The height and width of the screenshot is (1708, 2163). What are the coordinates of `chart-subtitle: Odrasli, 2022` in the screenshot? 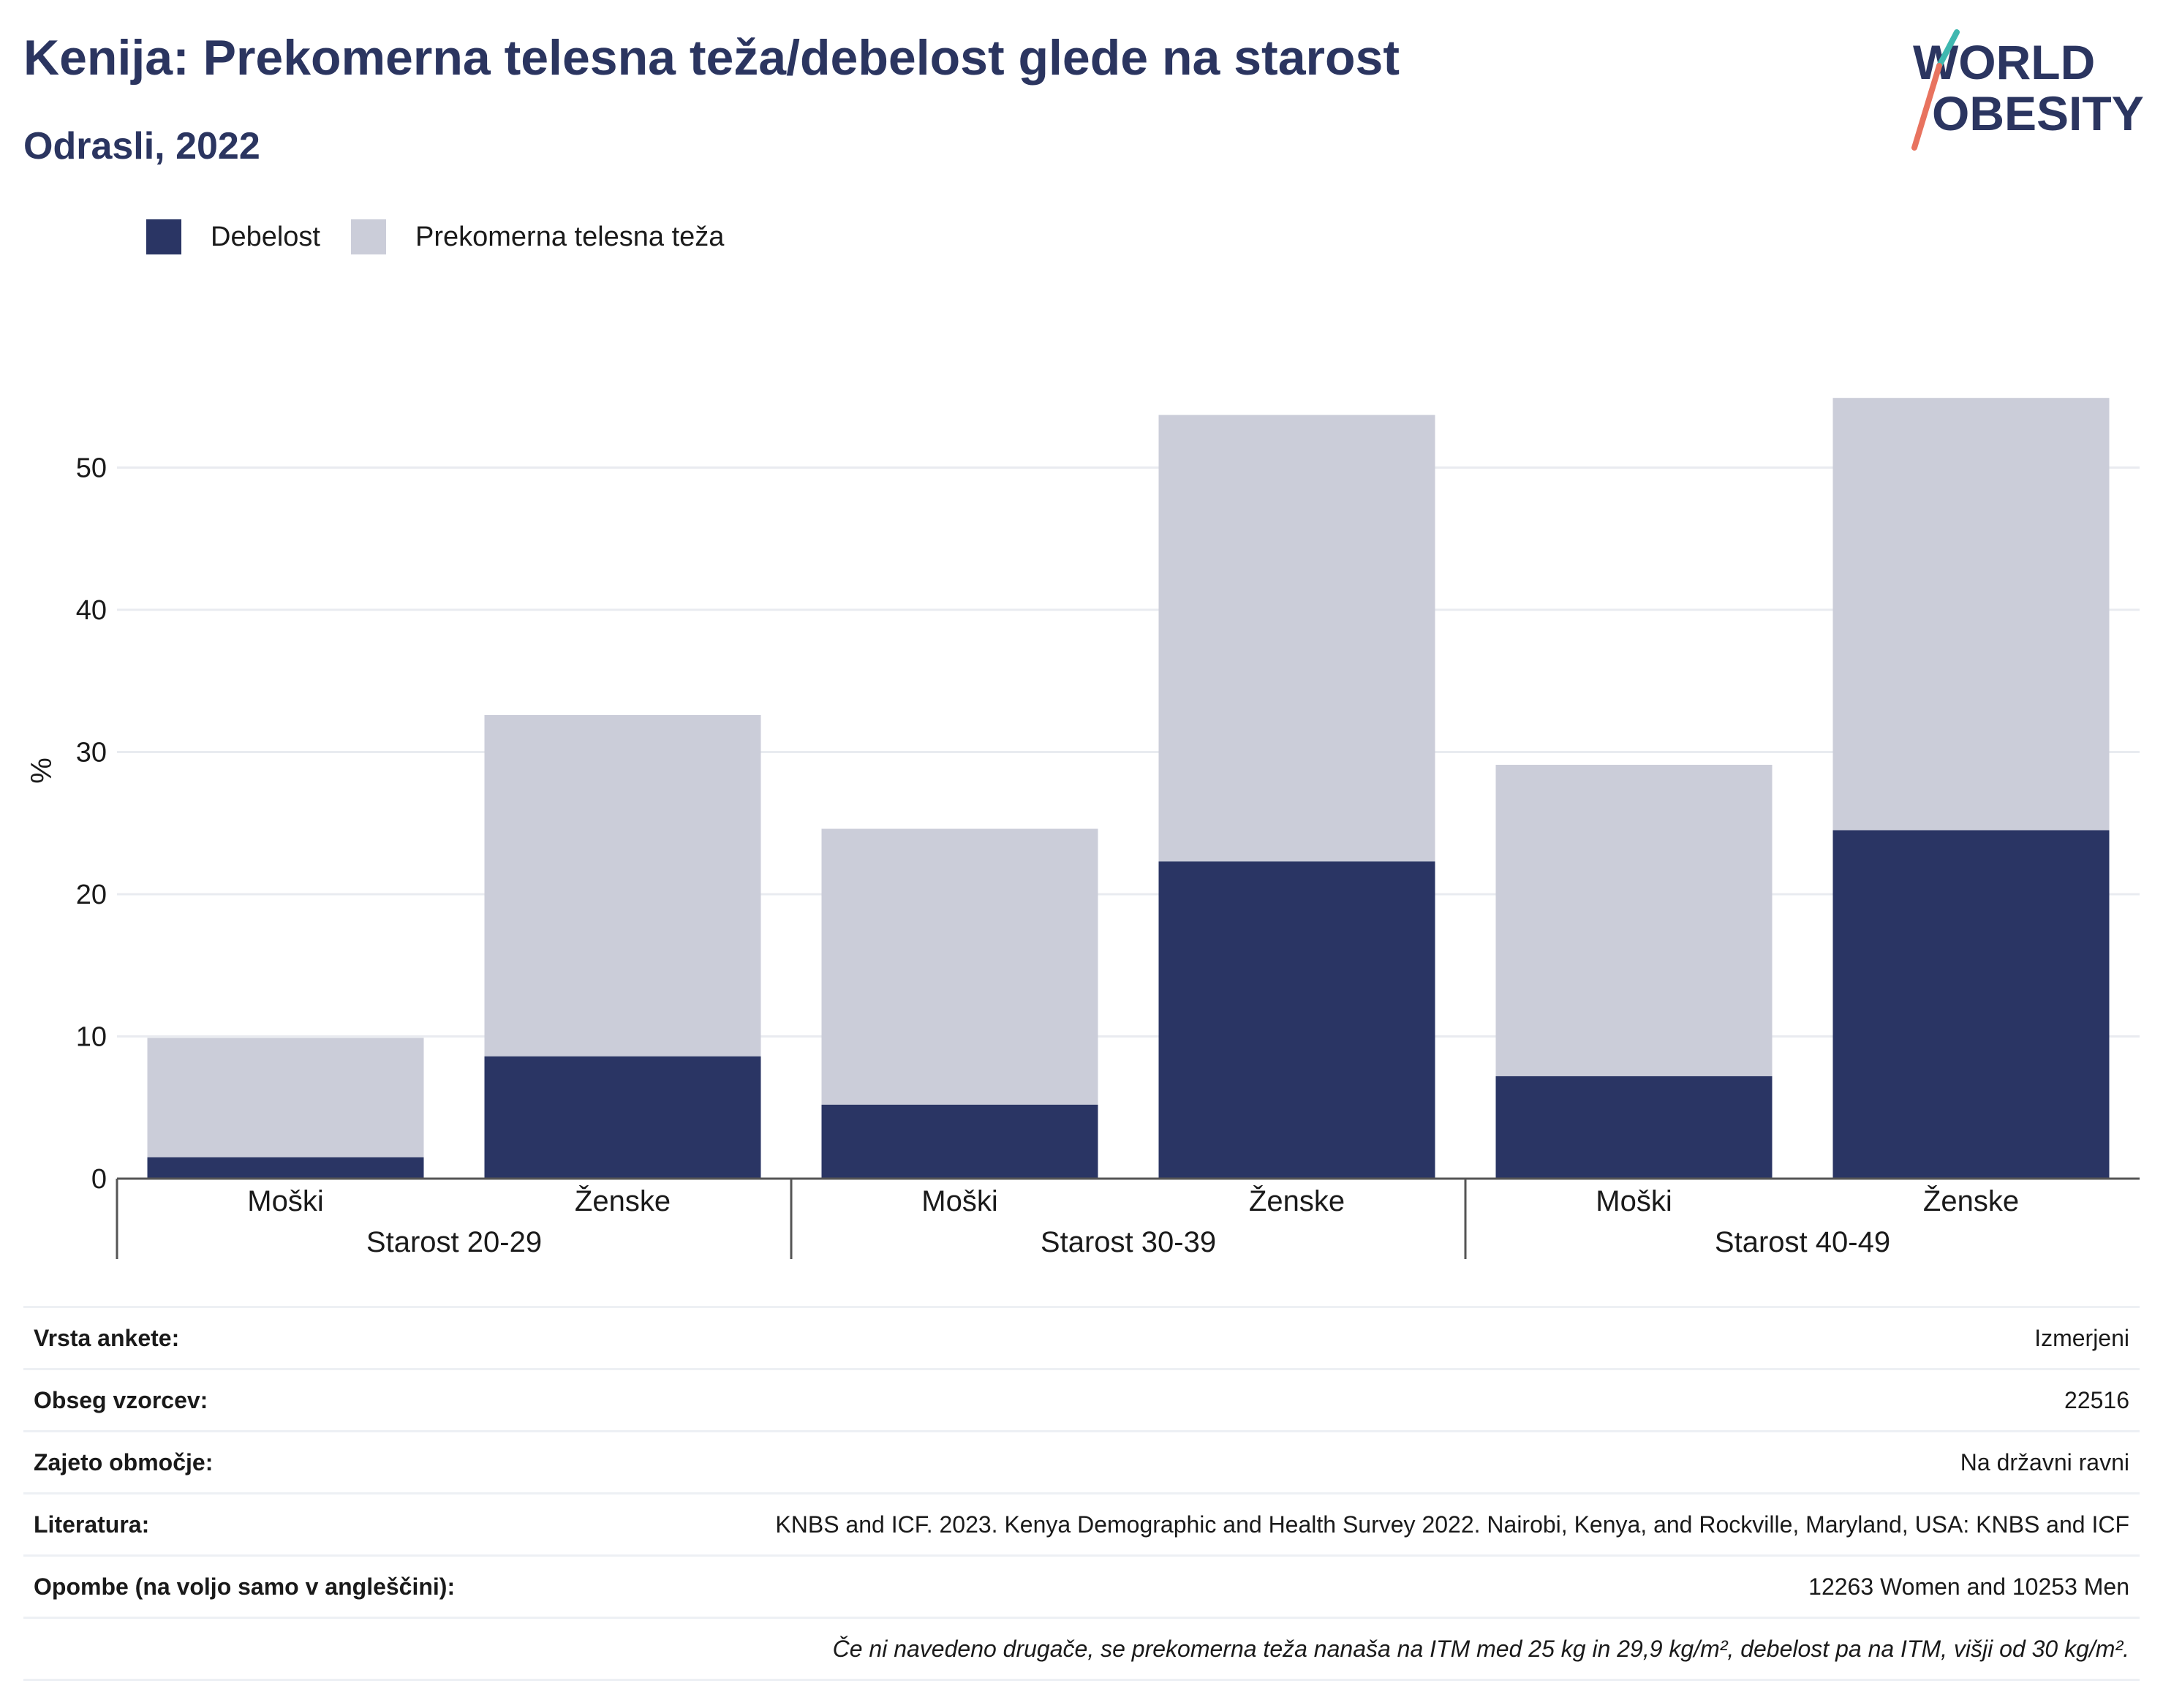 It's located at (141, 146).